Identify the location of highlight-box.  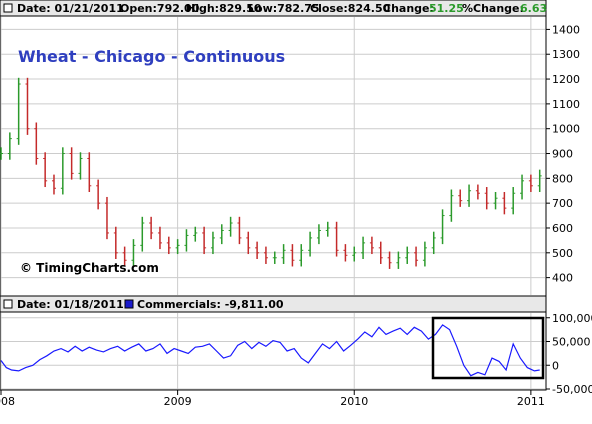
(488, 348).